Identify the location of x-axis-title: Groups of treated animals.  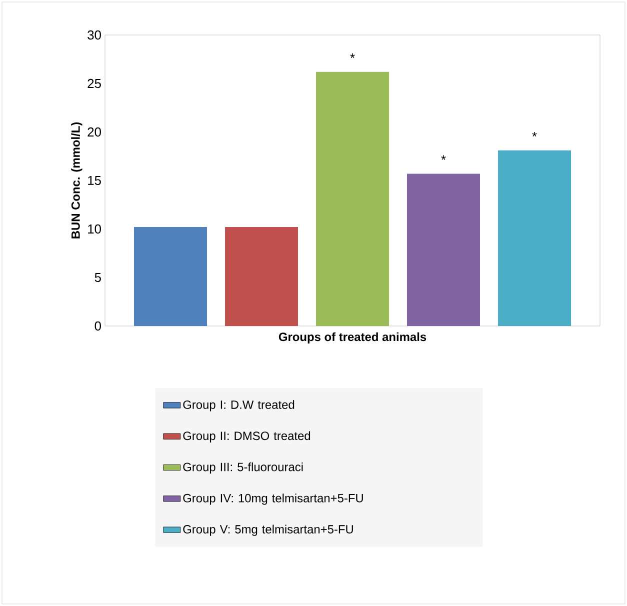
(352, 338).